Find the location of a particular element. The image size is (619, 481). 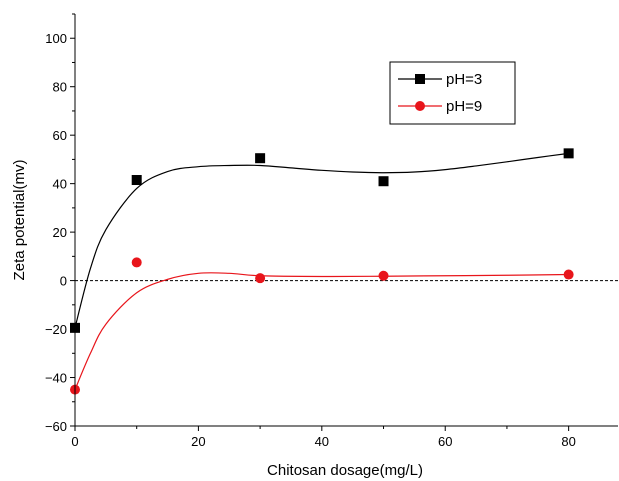

x-axis-title: Chitosan dosage(mg/L) is located at coordinates (345, 470).